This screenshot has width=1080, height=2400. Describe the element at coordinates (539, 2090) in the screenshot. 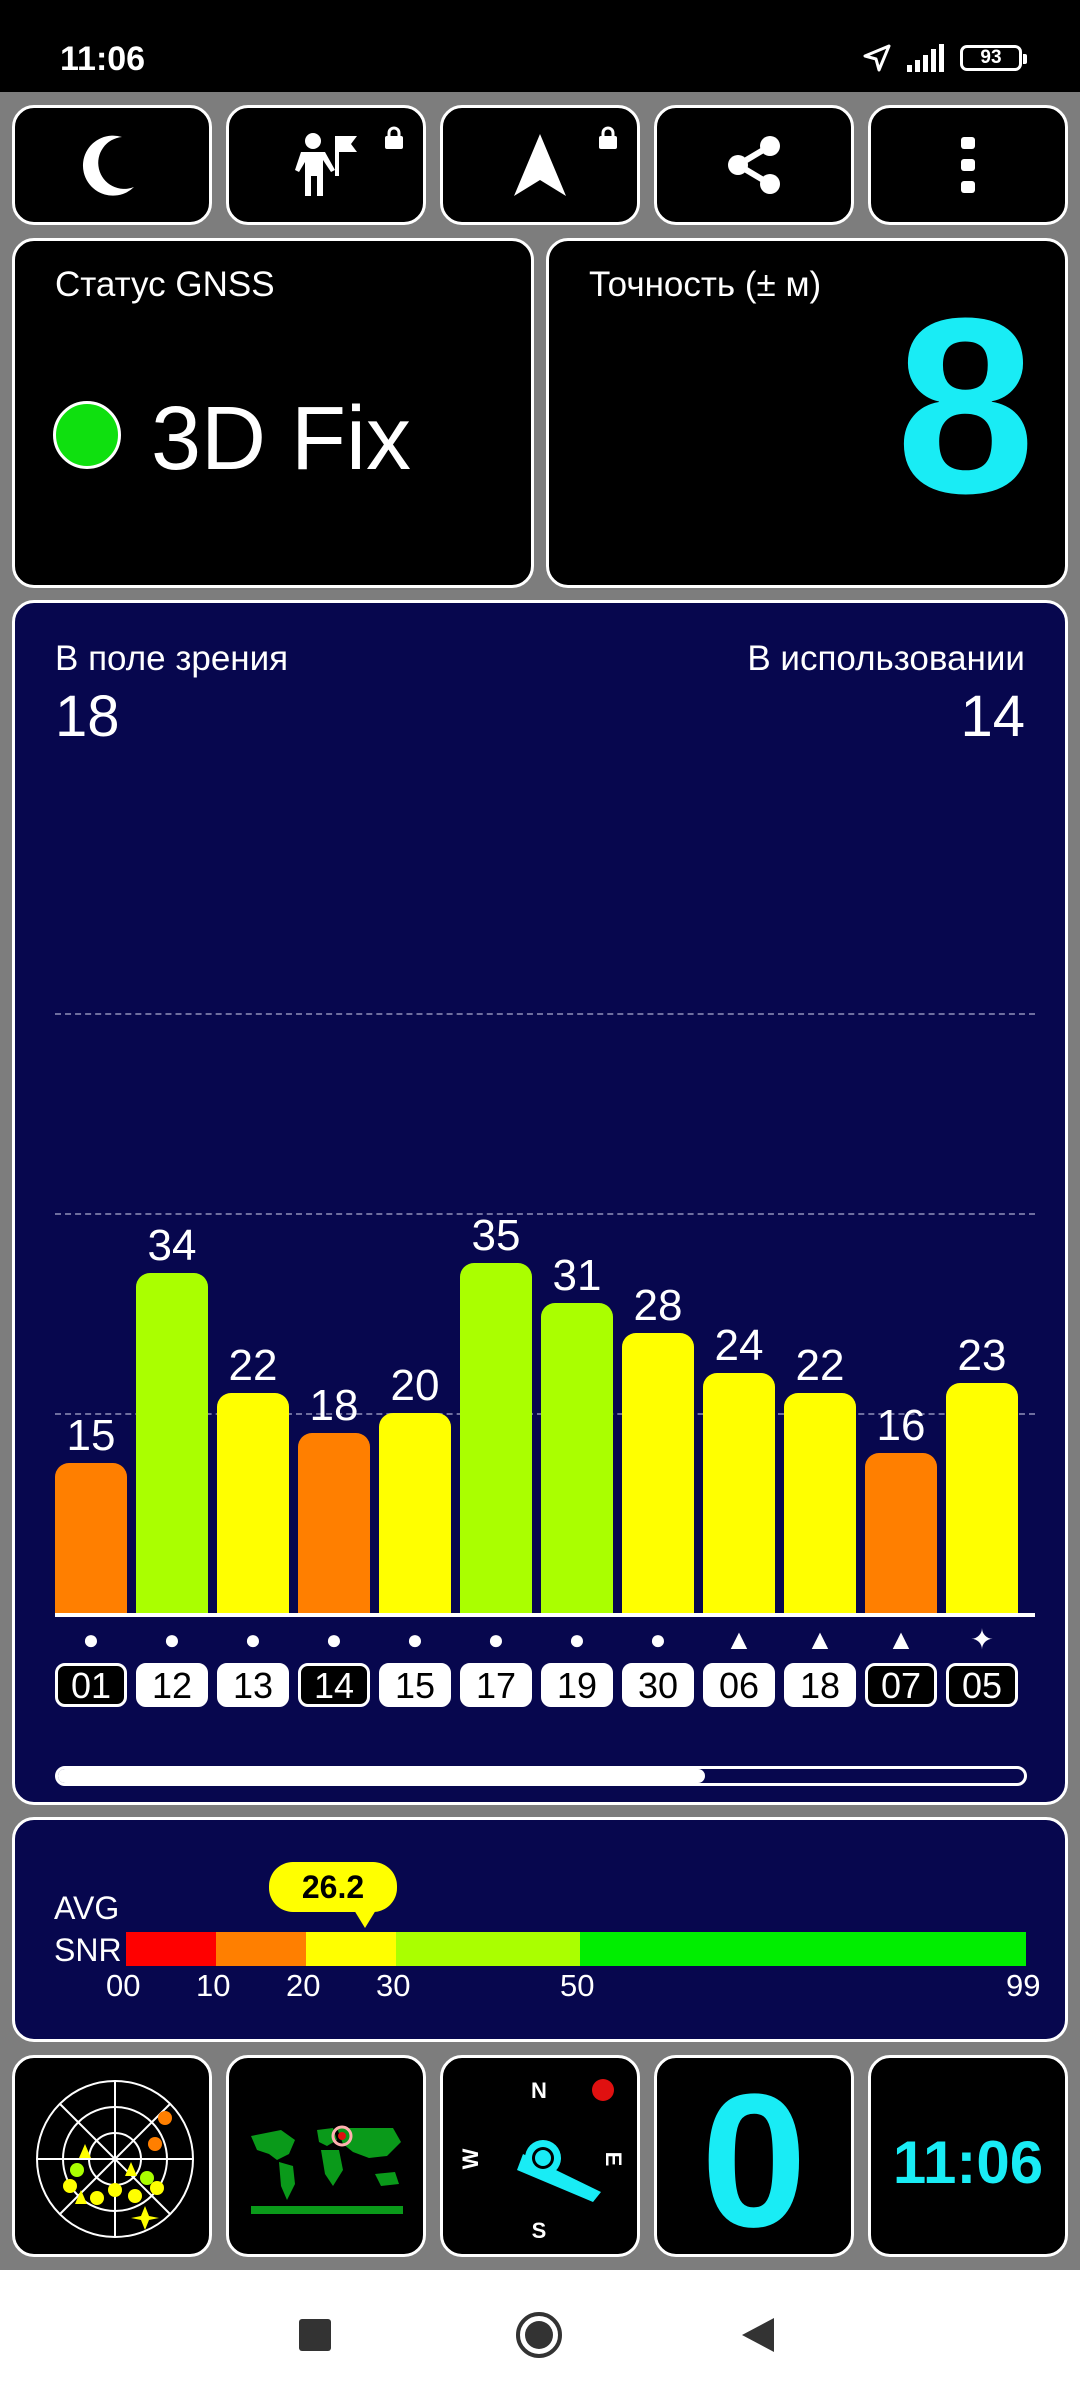

I see `compass-n: N` at that location.